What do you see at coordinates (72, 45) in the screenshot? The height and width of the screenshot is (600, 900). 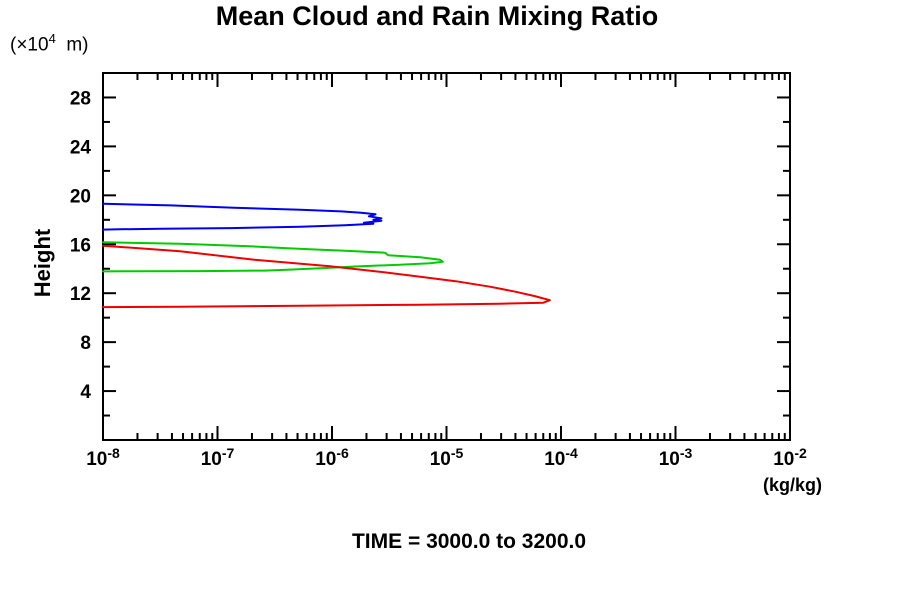 I see `y-unit-suffix: m)` at bounding box center [72, 45].